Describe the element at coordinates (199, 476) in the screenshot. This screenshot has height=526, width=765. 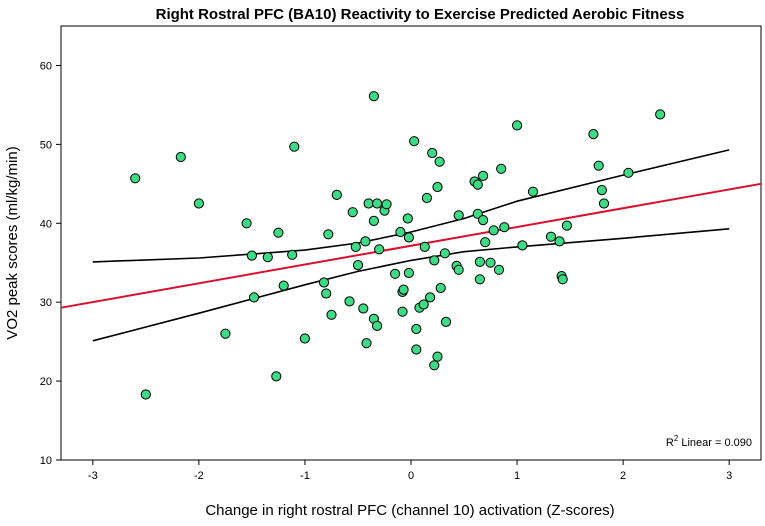
I see `x-tick-label: -2` at that location.